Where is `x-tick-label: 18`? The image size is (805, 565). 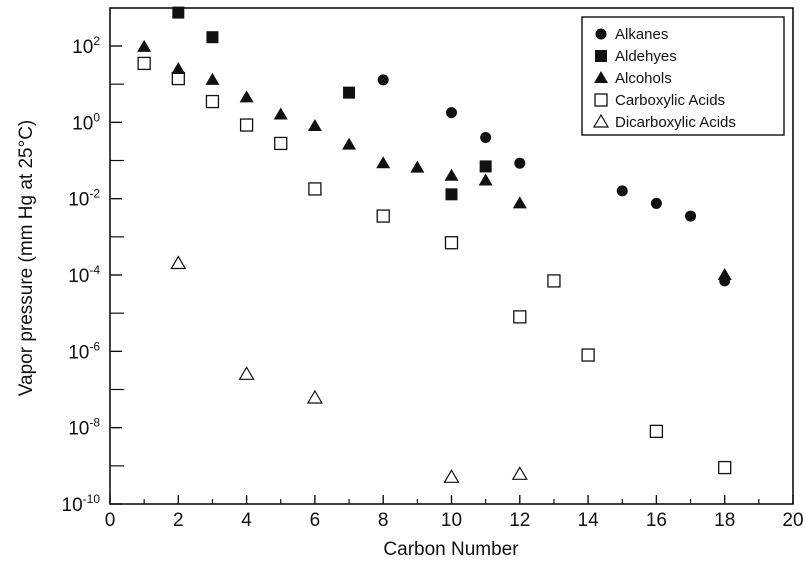
x-tick-label: 18 is located at coordinates (724, 520).